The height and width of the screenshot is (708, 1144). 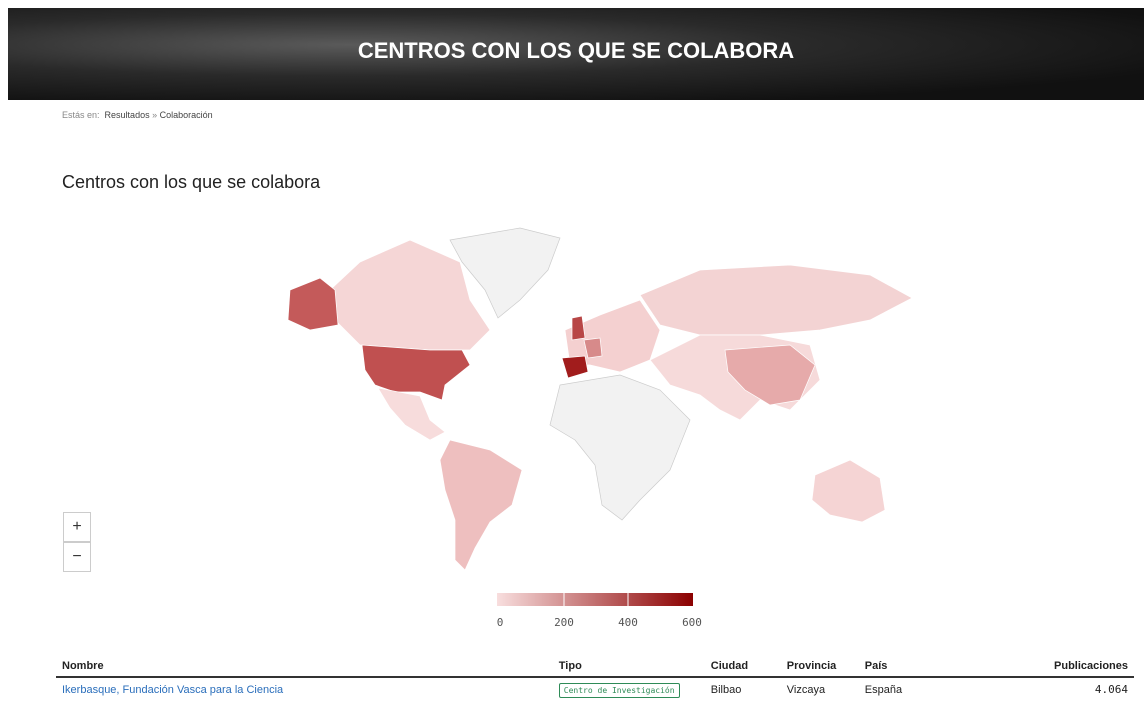 I want to click on usa, so click(x=416, y=372).